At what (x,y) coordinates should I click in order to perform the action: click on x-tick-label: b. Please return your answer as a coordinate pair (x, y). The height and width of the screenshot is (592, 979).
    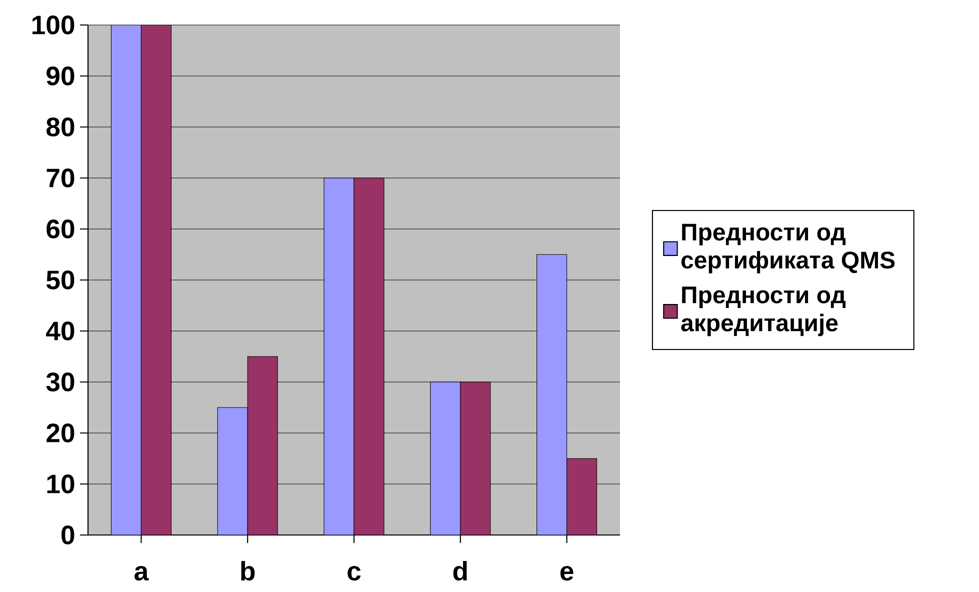
    Looking at the image, I should click on (248, 571).